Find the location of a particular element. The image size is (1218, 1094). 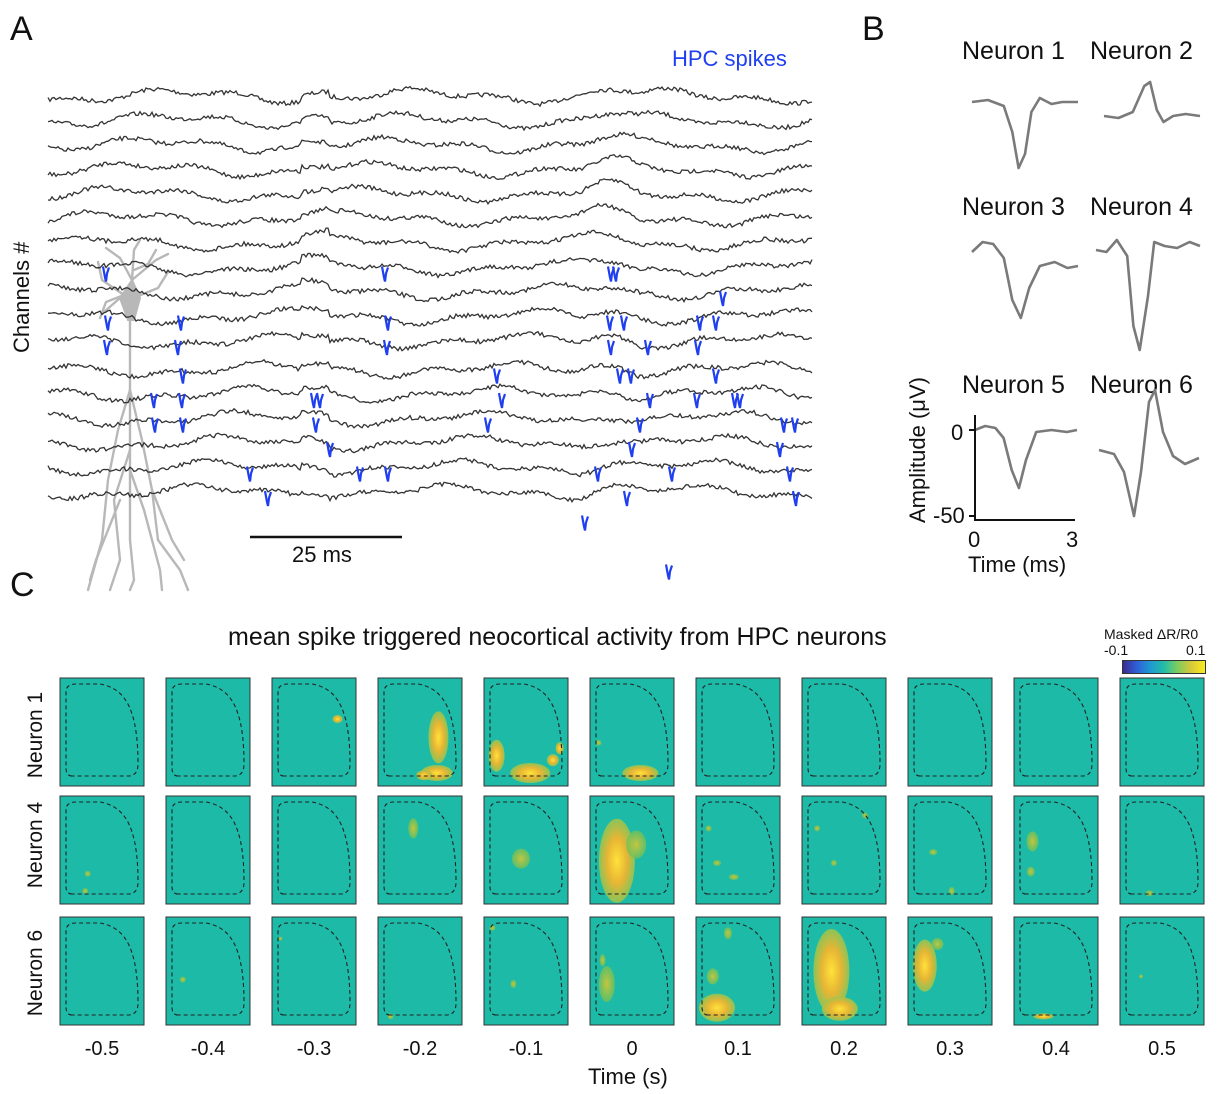

col-tick-3: -0.2 is located at coordinates (420, 1049).